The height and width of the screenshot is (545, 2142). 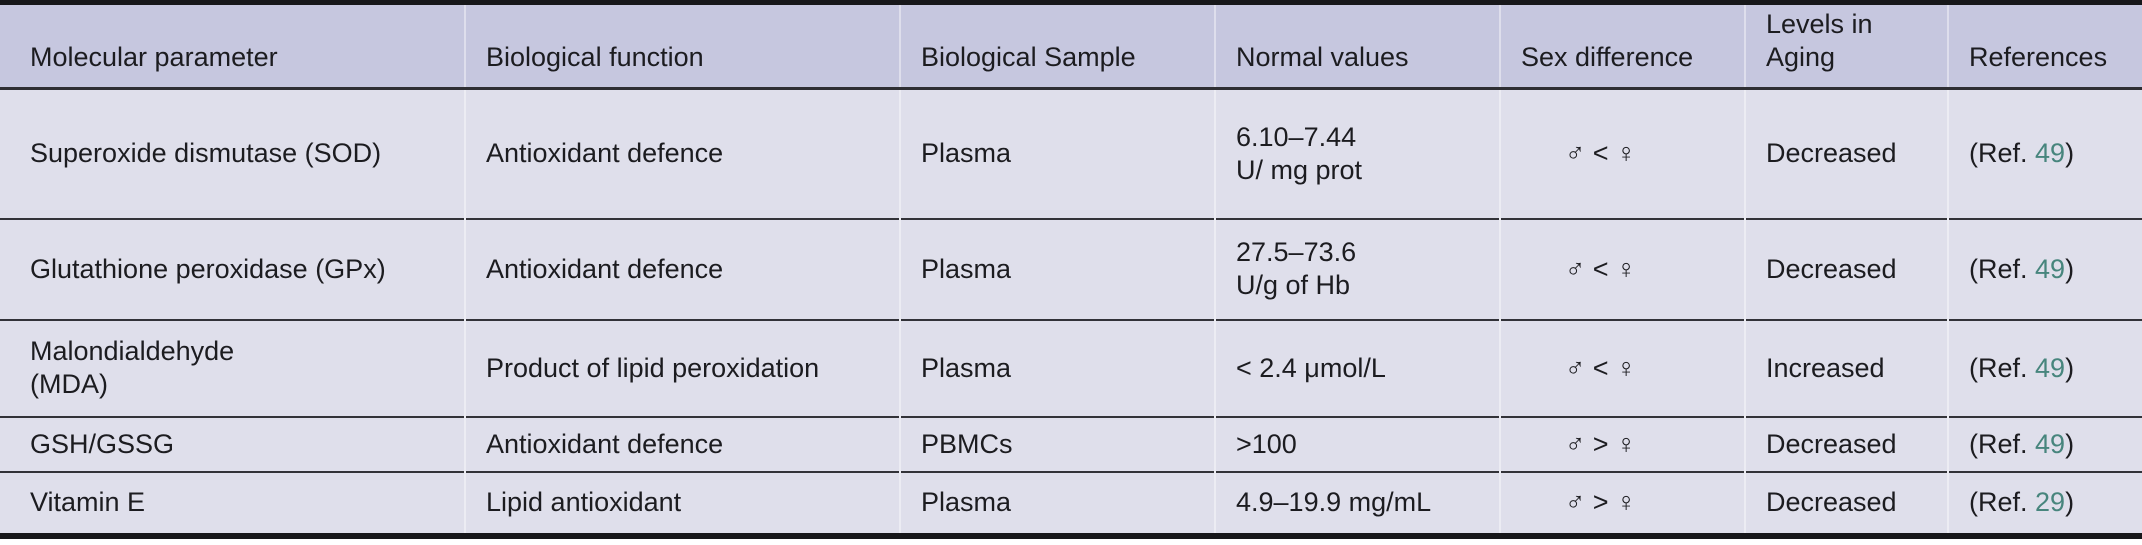 I want to click on column-header-molecular-parameter: Molecular parameter, so click(x=232, y=46).